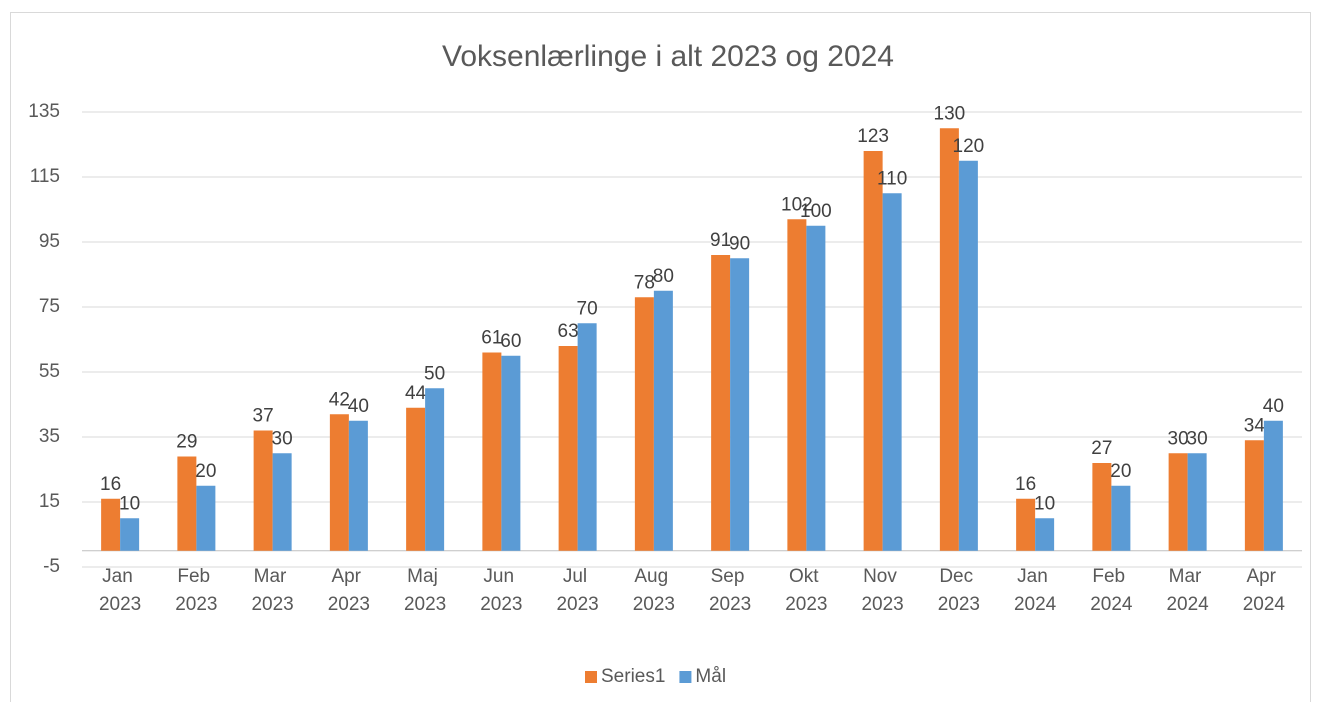 This screenshot has height=702, width=1317. Describe the element at coordinates (654, 590) in the screenshot. I see `x-tick-label: Aug 2023` at that location.